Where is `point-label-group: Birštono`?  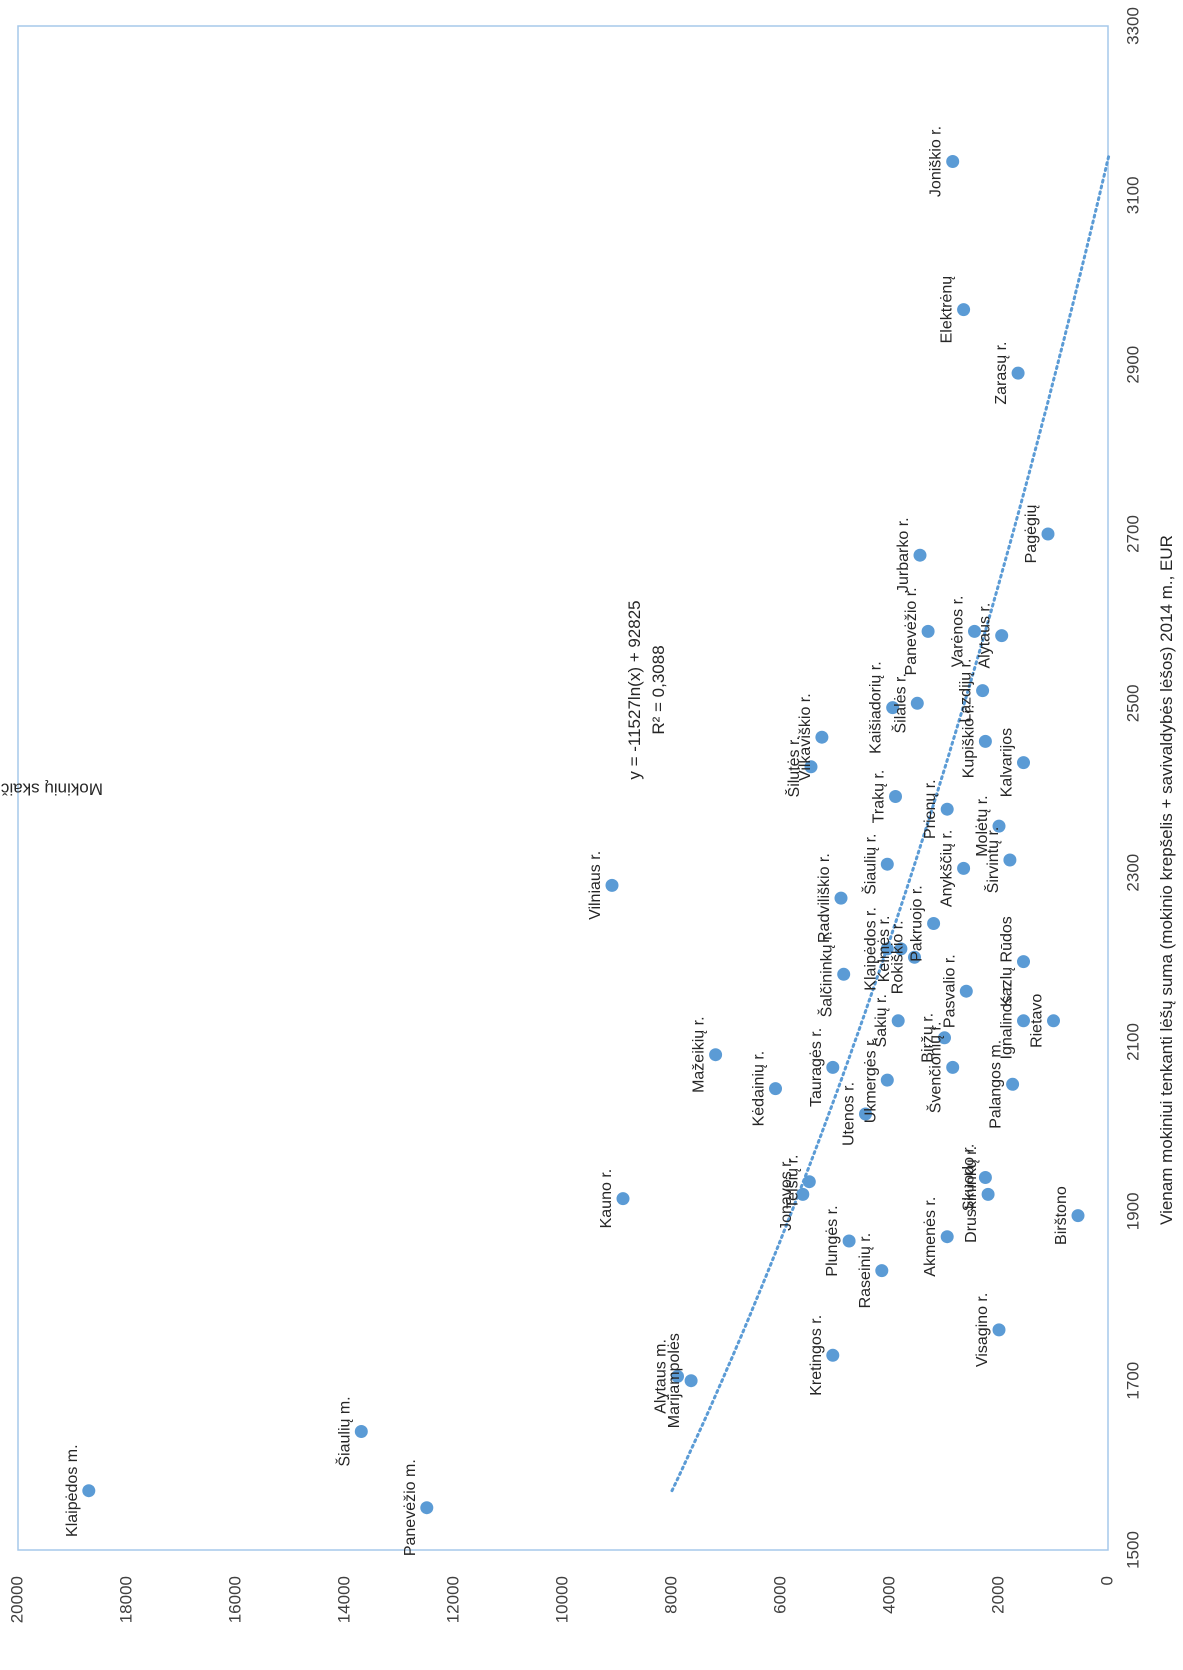 point-label-group: Birštono is located at coordinates (1061, 1215).